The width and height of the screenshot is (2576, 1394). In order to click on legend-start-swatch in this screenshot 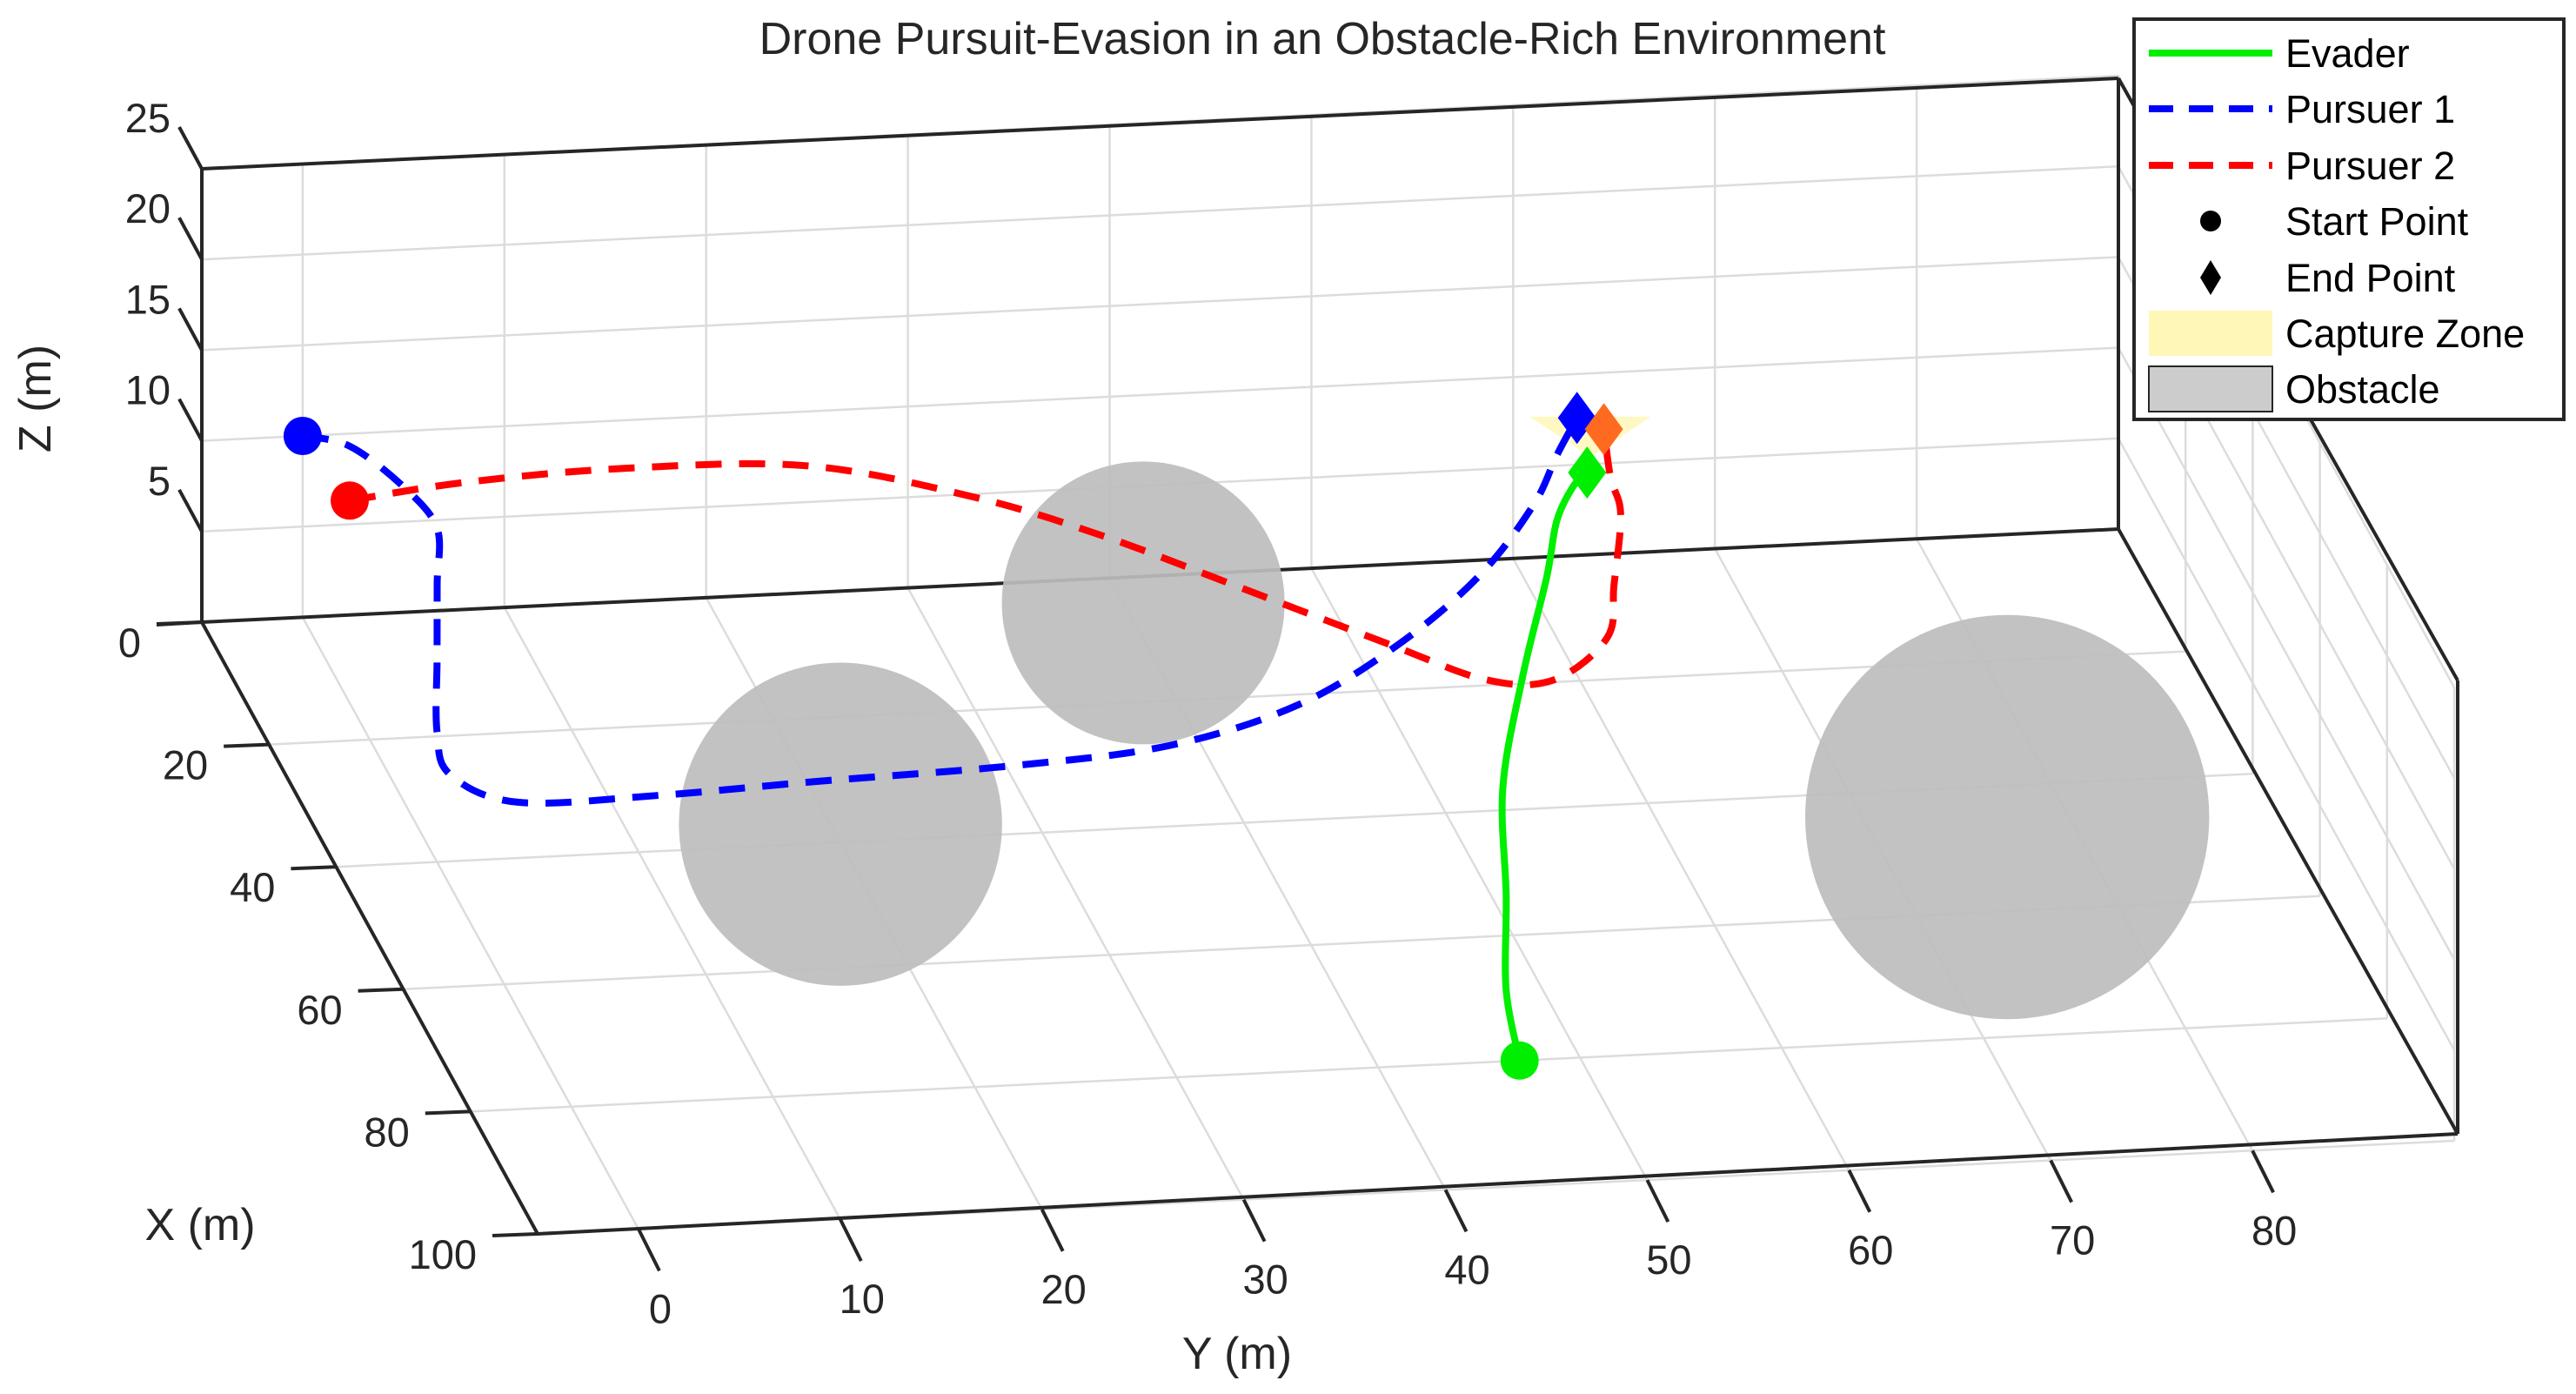, I will do `click(2210, 221)`.